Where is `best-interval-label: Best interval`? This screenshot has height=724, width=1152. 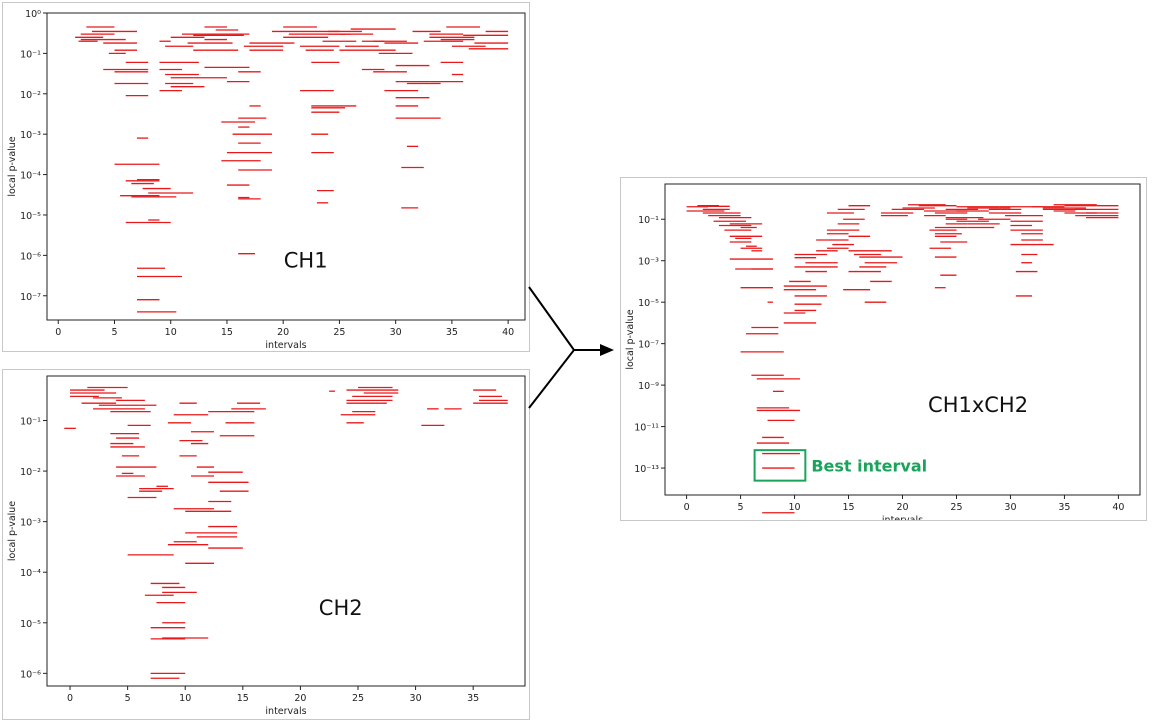 best-interval-label: Best interval is located at coordinates (869, 465).